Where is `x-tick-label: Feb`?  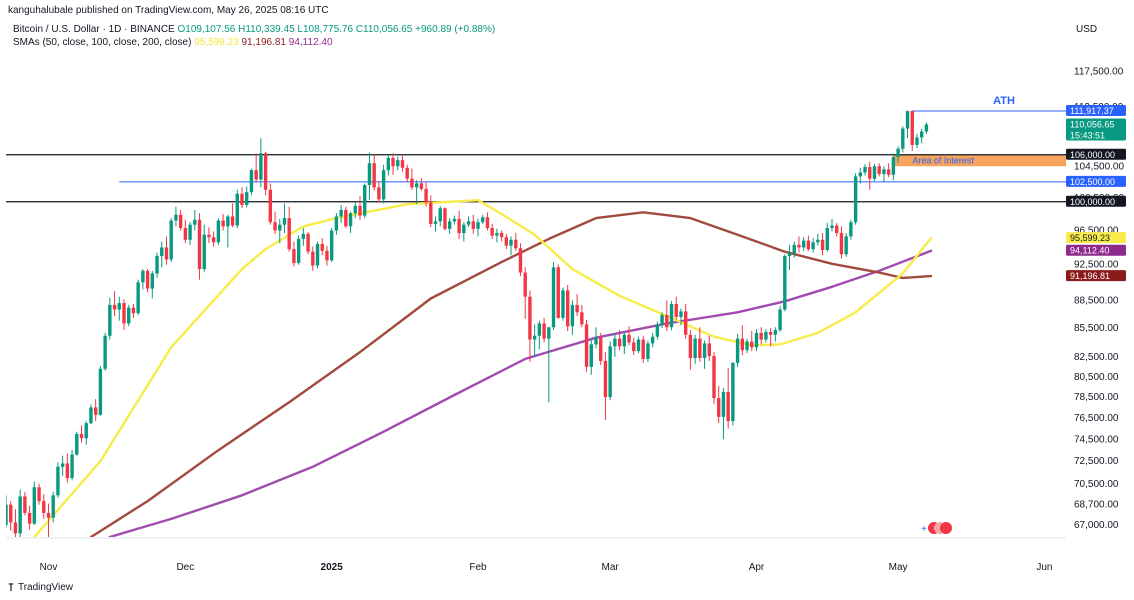
x-tick-label: Feb is located at coordinates (478, 567).